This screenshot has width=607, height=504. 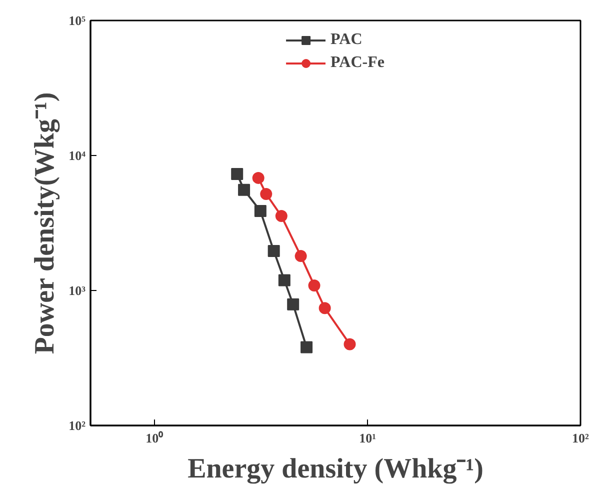 I want to click on y-tick-label: 10³, so click(x=77, y=290).